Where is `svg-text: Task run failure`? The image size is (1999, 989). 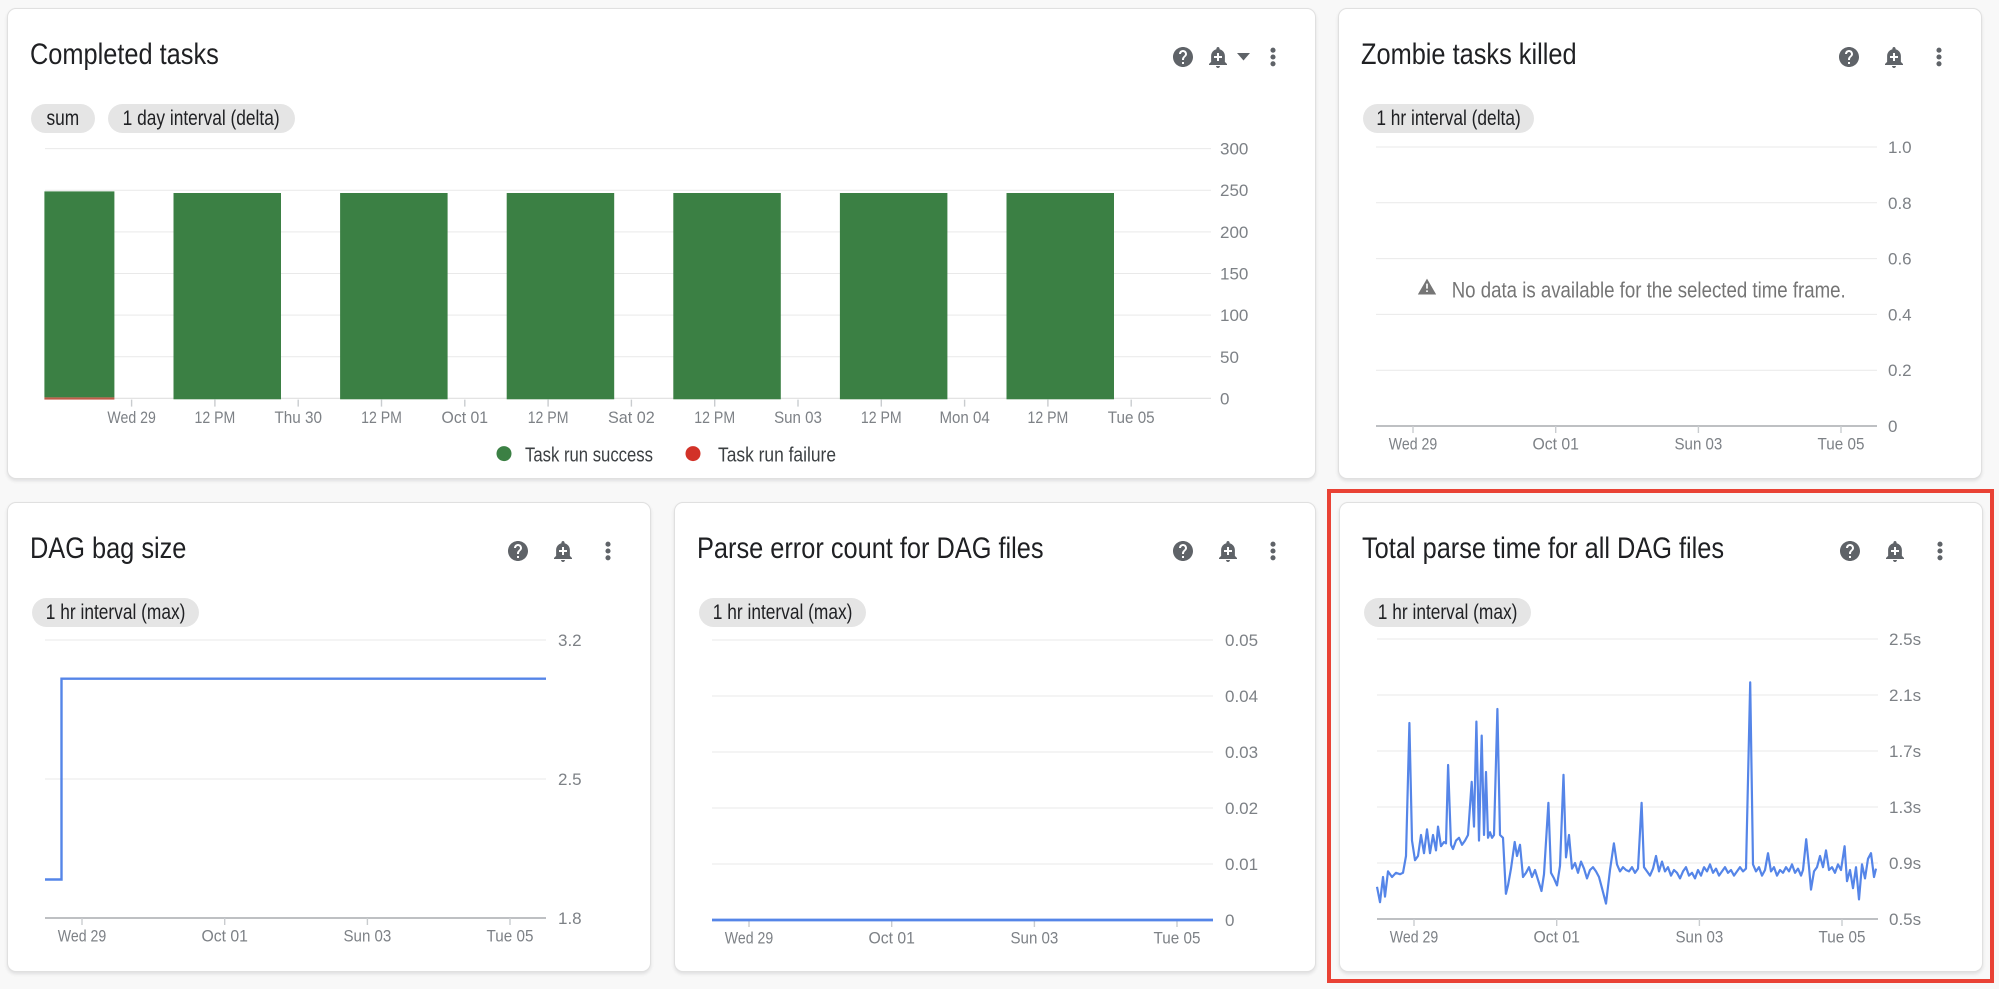
svg-text: Task run failure is located at coordinates (777, 456).